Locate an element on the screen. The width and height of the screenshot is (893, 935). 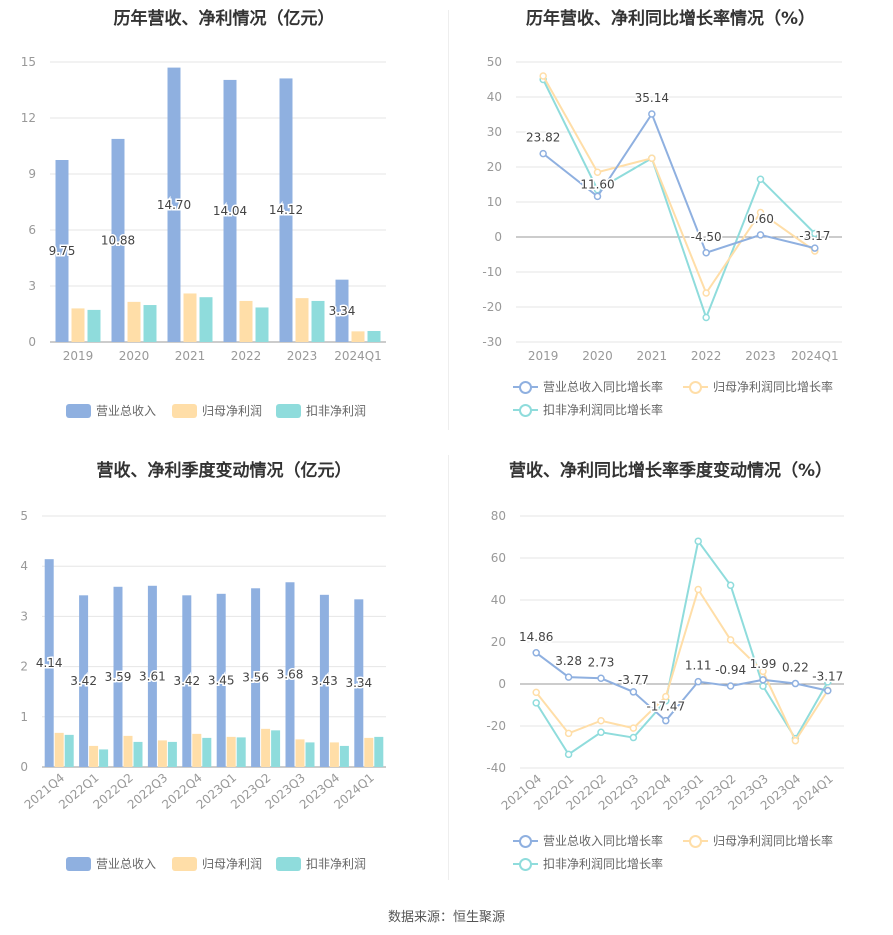
data-label: 10.88 is located at coordinates (118, 240).